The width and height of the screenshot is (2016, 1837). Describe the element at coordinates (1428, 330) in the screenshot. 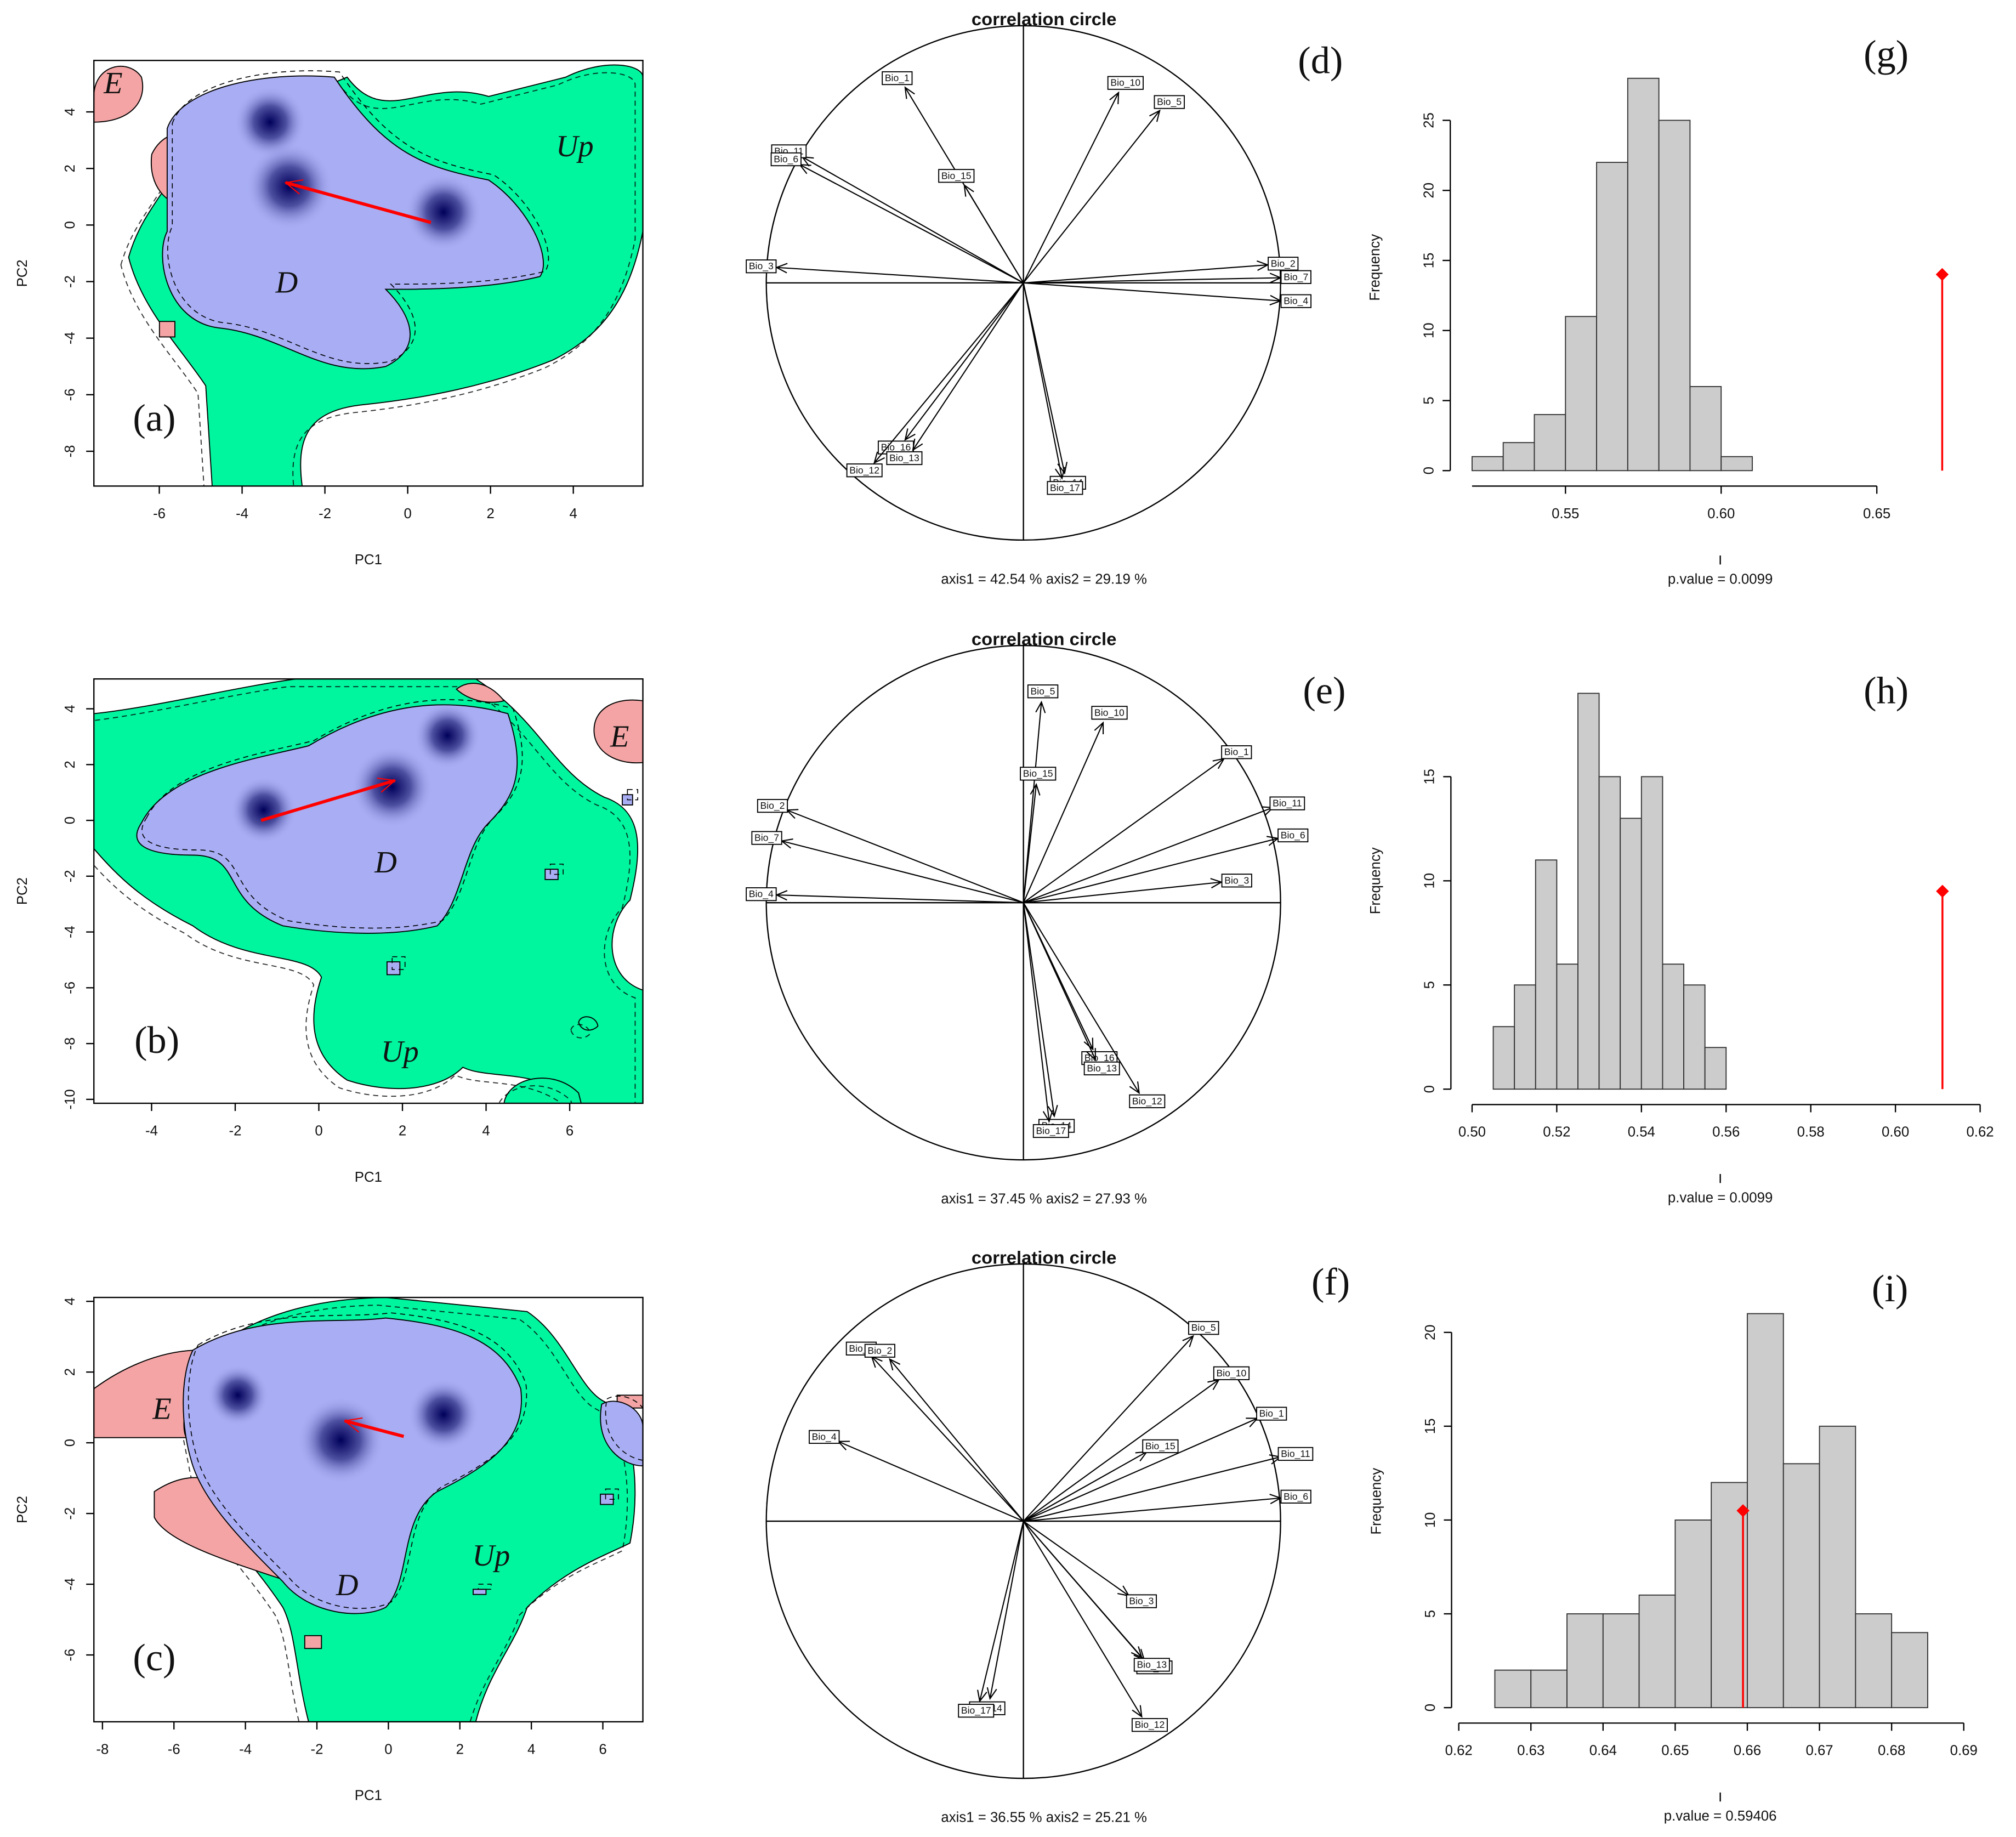

I see `y-tick-label: 10` at that location.